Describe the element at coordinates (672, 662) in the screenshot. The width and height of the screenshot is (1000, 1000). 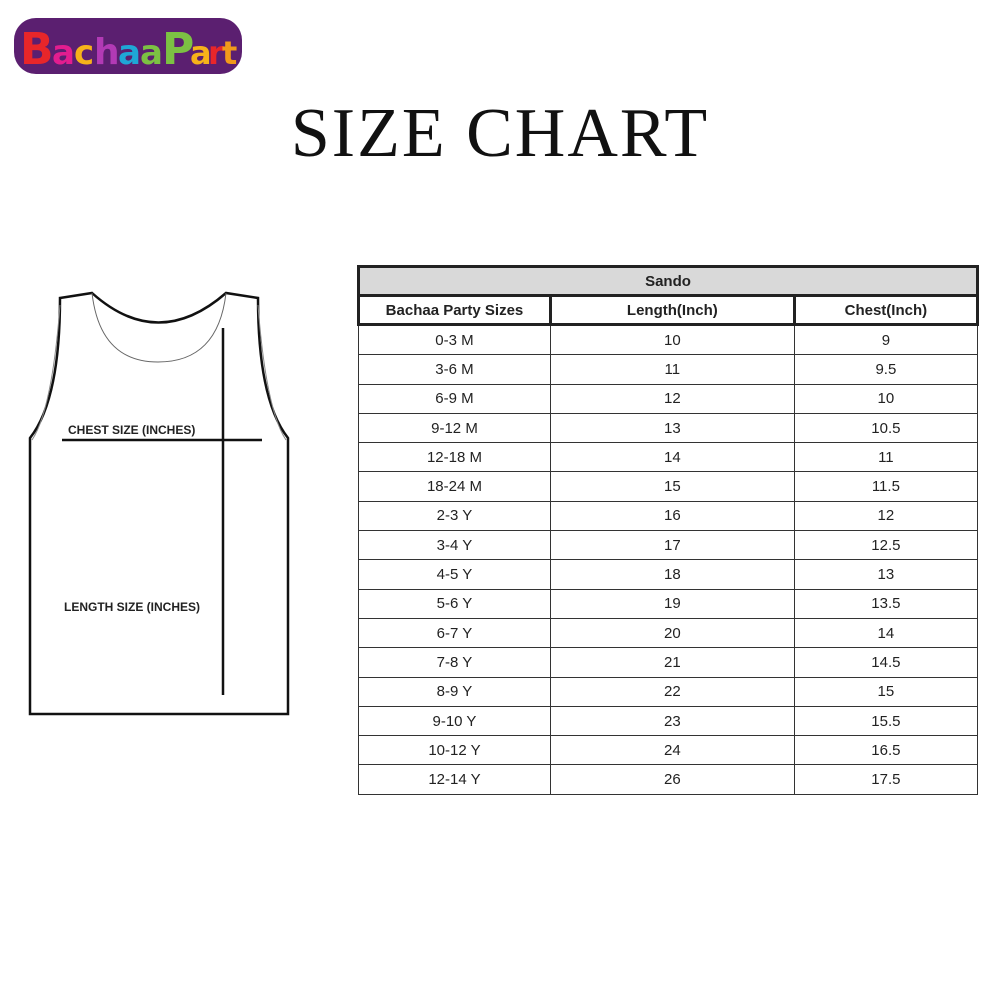
I see `cell-length: 21` at that location.